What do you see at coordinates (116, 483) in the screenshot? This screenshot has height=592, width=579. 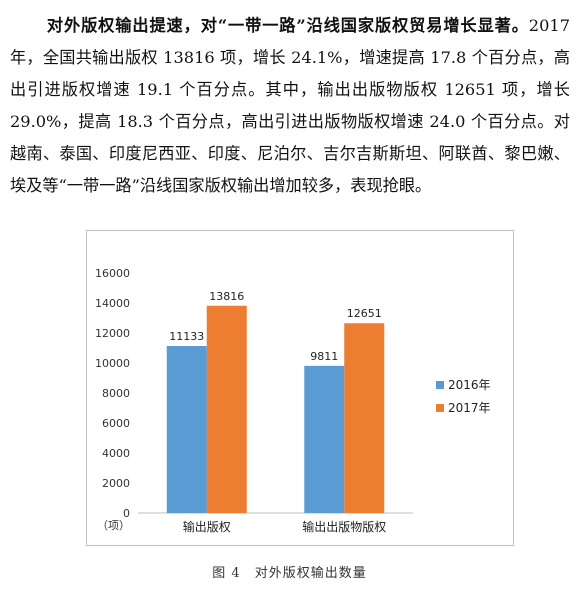 I see `y-tick-label: 2000` at bounding box center [116, 483].